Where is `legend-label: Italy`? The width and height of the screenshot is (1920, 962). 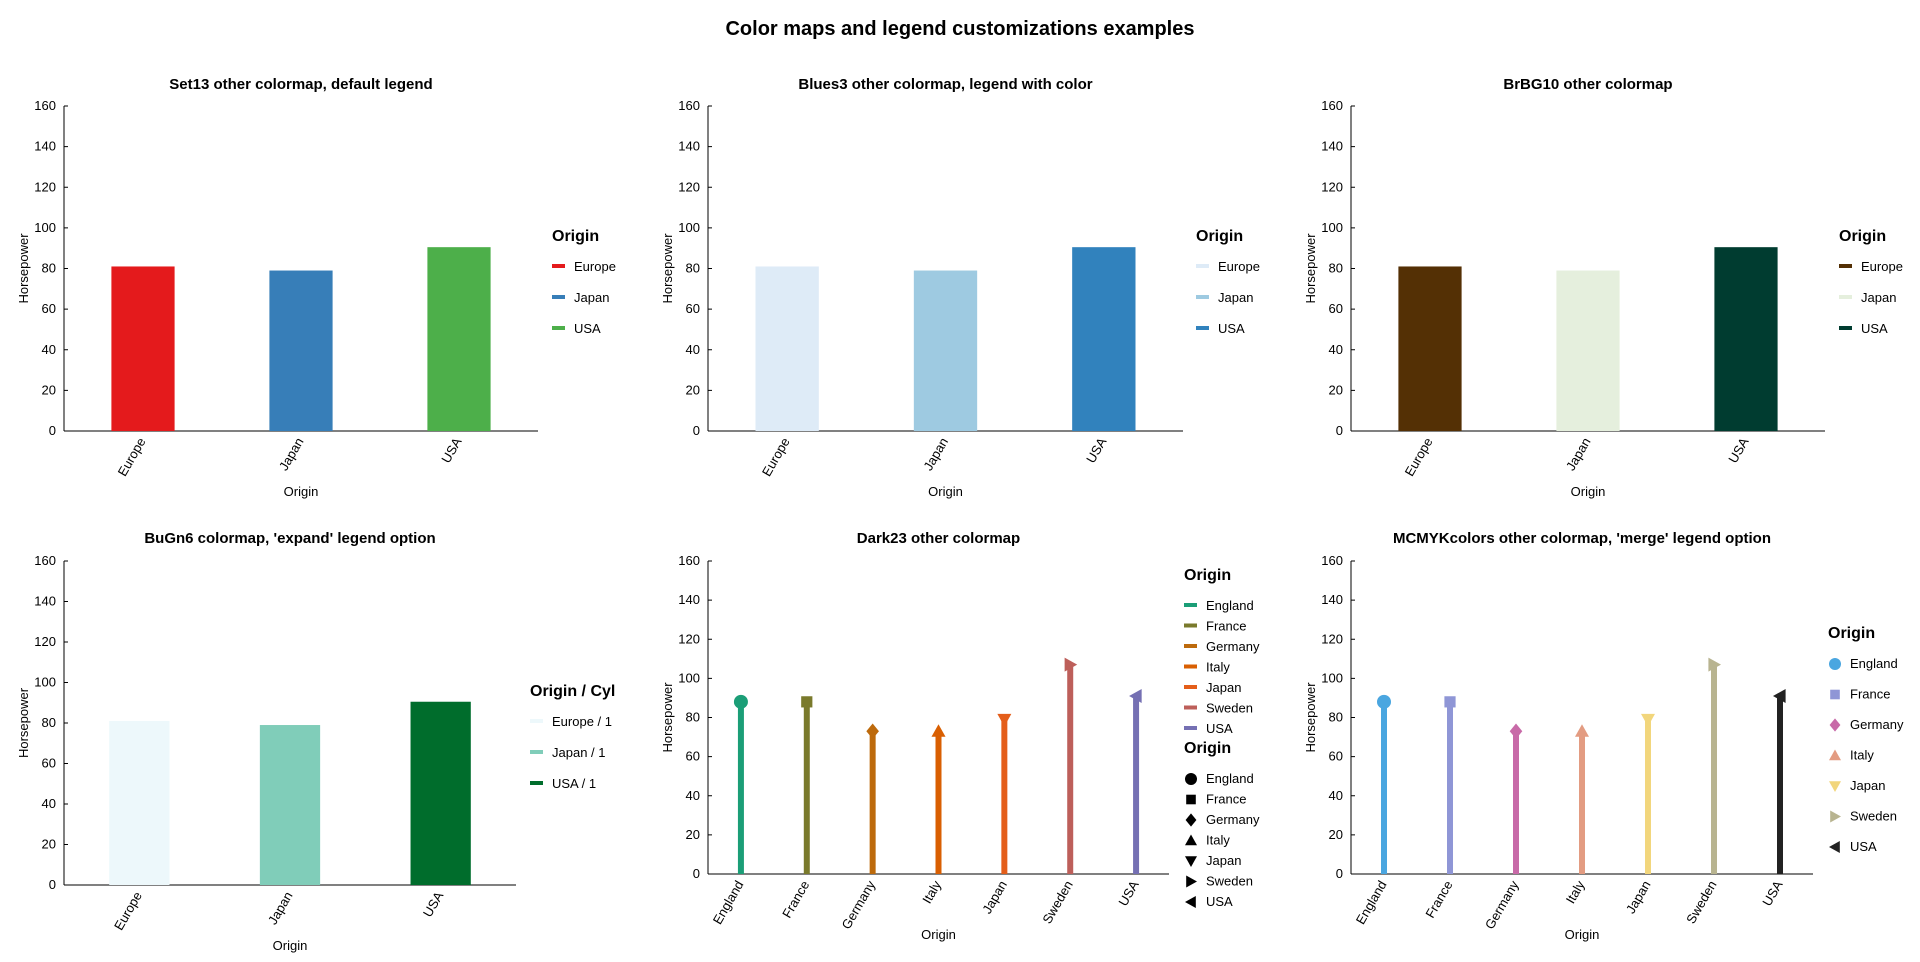
legend-label: Italy is located at coordinates (1218, 667).